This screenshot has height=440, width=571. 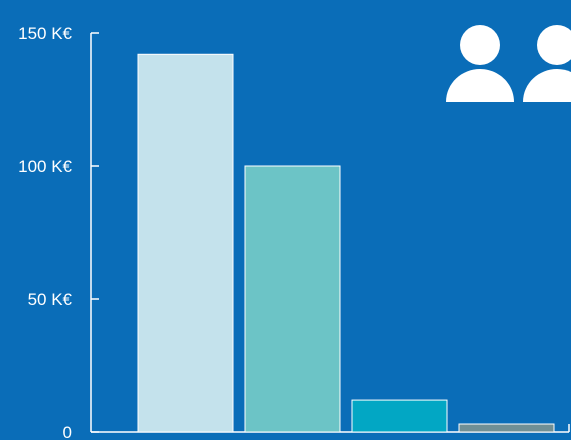 What do you see at coordinates (45, 33) in the screenshot?
I see `y-tick-label: 150 K€` at bounding box center [45, 33].